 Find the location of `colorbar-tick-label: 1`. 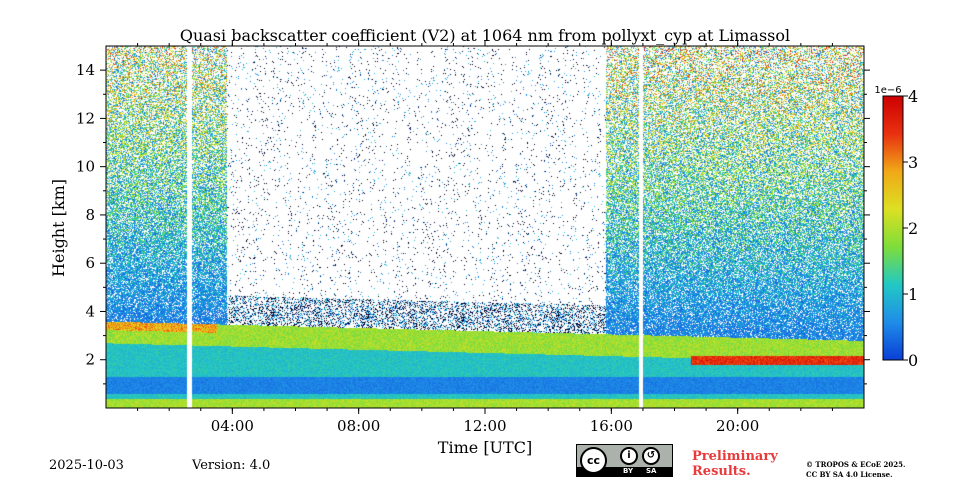

colorbar-tick-label: 1 is located at coordinates (913, 294).